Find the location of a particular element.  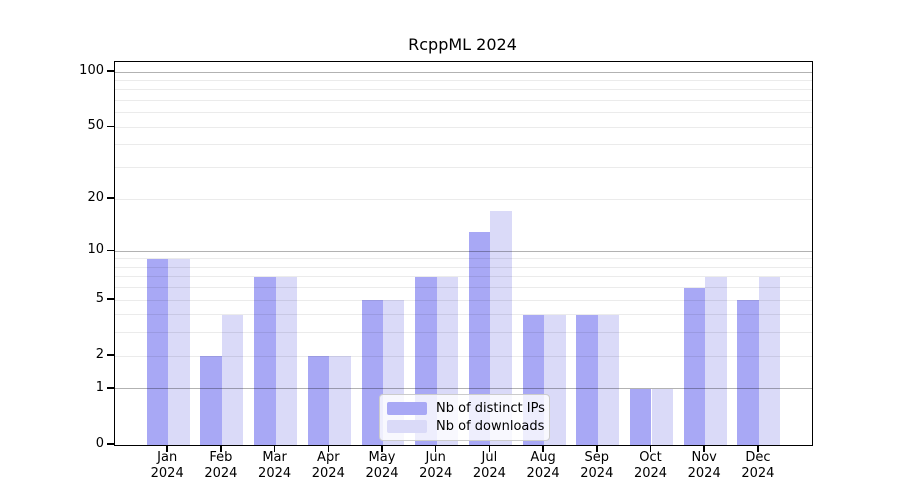

bar-distinct-ips-may is located at coordinates (372, 372).